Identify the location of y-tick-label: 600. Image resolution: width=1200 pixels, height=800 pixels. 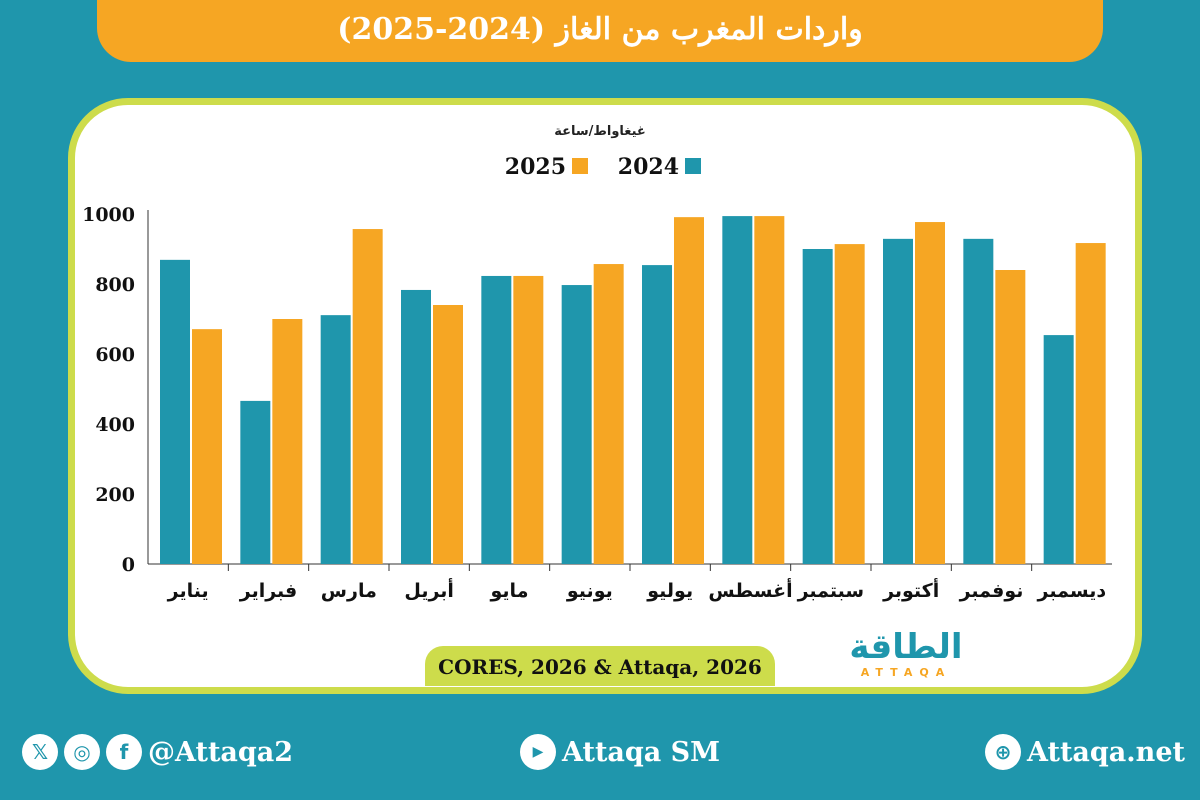
(115, 355).